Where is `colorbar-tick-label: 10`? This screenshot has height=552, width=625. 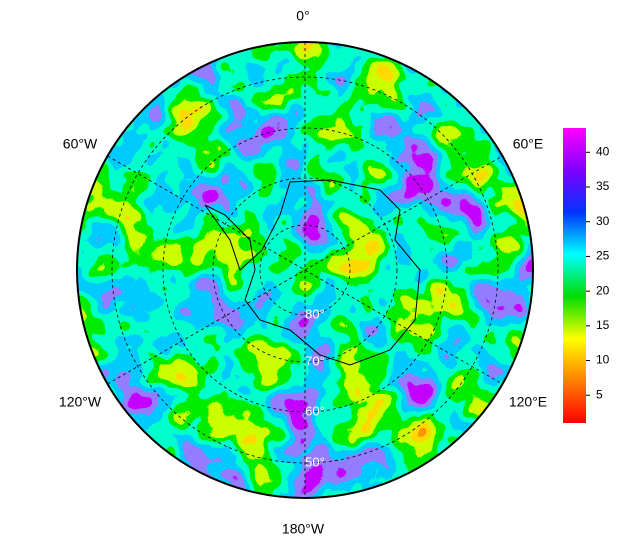 colorbar-tick-label: 10 is located at coordinates (603, 360).